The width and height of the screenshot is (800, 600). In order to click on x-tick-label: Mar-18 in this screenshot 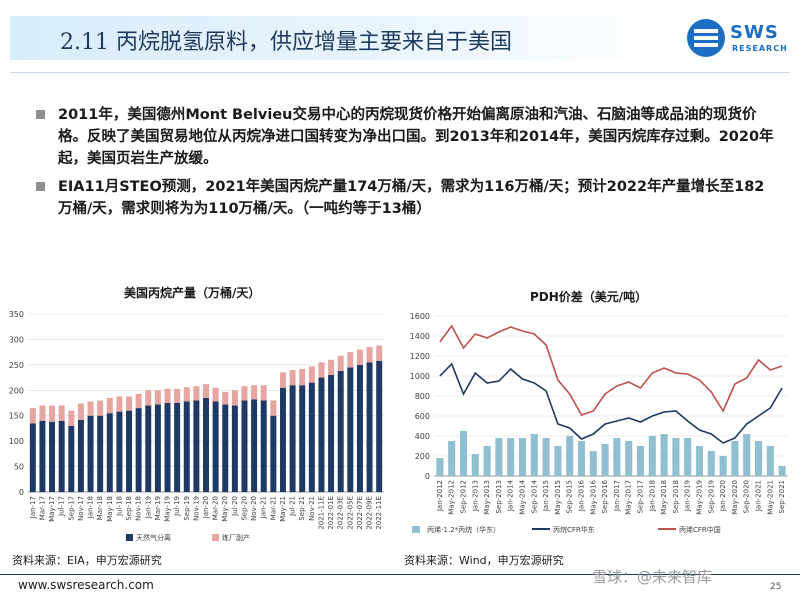, I will do `click(100, 508)`.